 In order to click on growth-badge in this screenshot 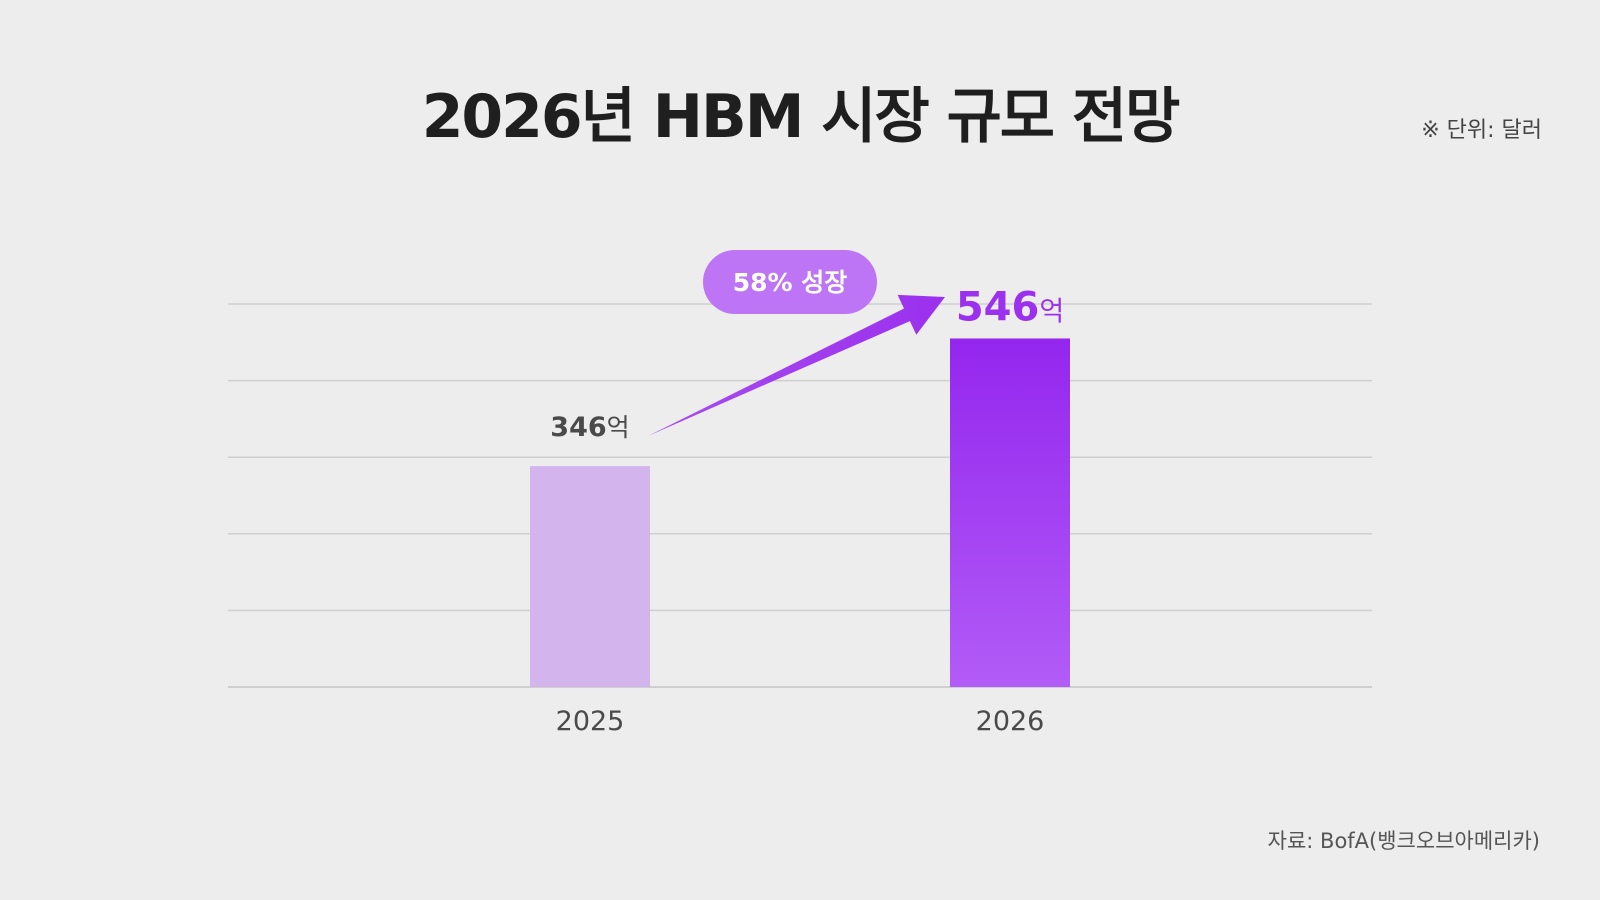, I will do `click(790, 282)`.